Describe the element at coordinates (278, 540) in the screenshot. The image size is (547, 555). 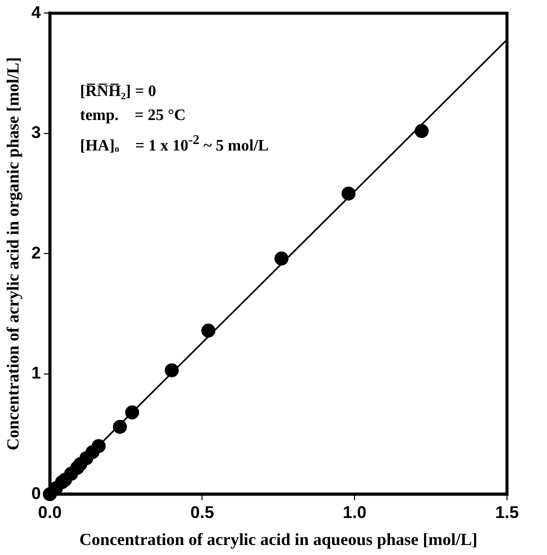
I see `x-axis-title: Concentration of acrylic acid in aqueous phase [mol/L]` at that location.